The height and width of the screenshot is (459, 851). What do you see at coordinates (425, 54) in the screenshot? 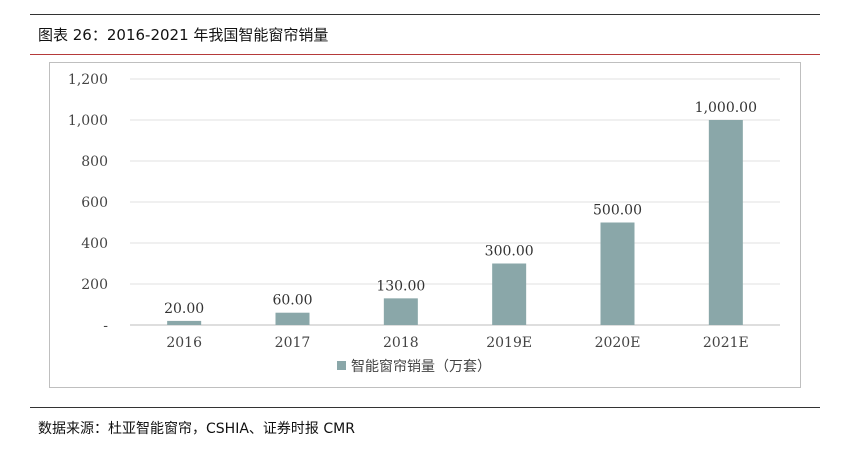
I see `title-rule` at bounding box center [425, 54].